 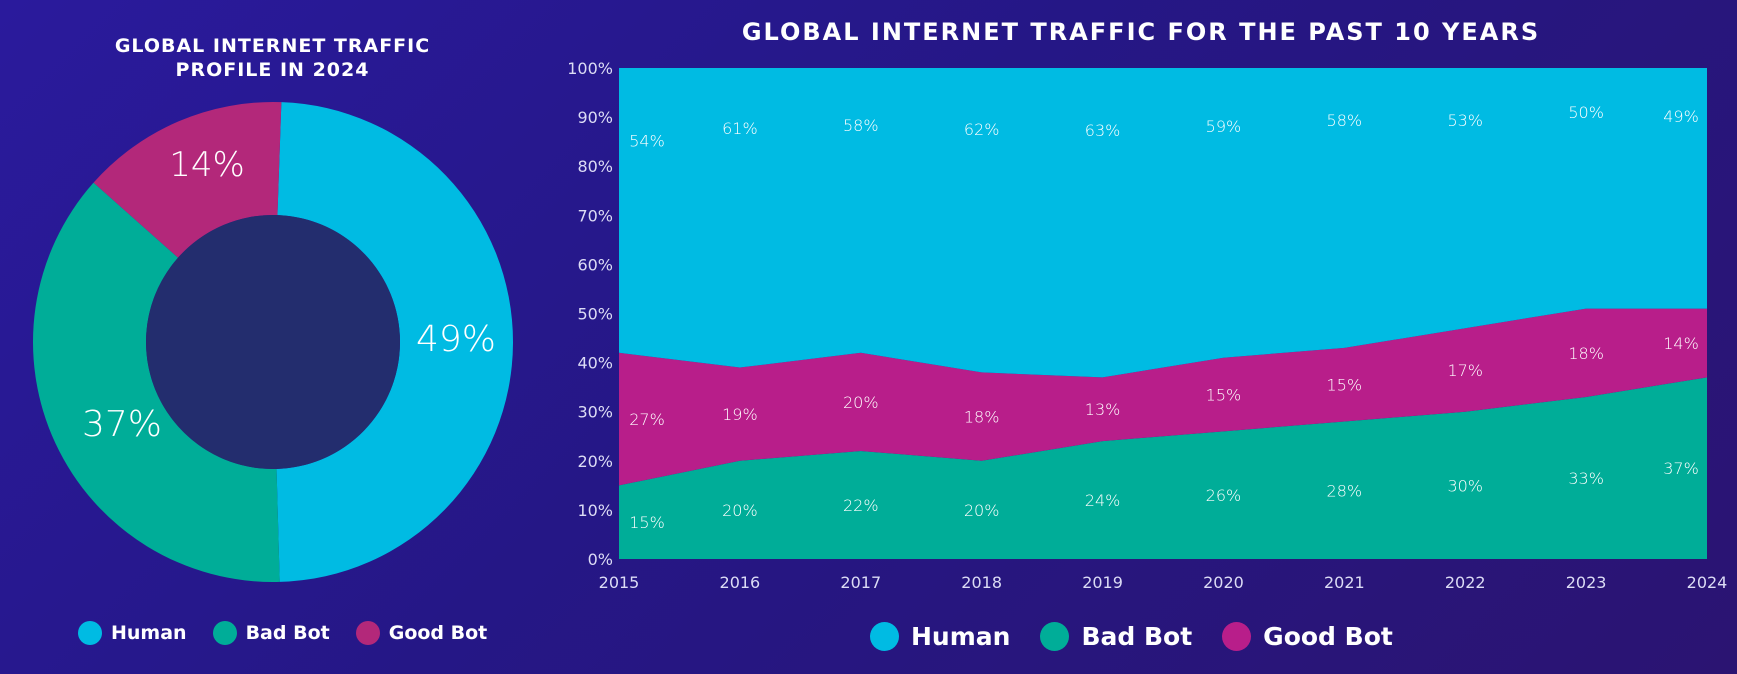 I want to click on donut-label-good-bot: 14%, so click(x=207, y=165).